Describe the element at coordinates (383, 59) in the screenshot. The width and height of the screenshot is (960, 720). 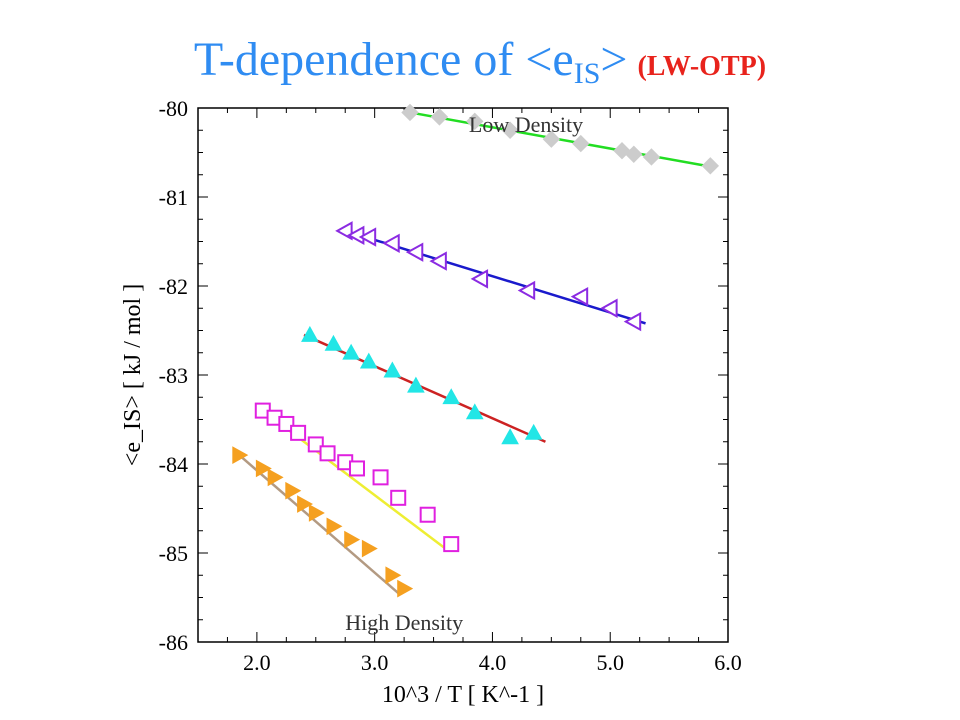
I see `title-prefix: T-dependence of <e` at that location.